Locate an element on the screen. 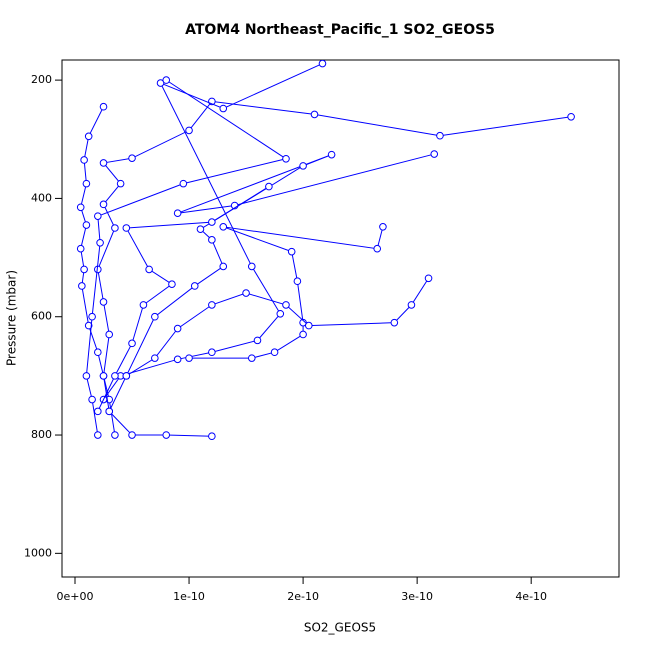 Image resolution: width=650 pixels, height=650 pixels. y-axis-label: Pressure (mbar) is located at coordinates (12, 318).